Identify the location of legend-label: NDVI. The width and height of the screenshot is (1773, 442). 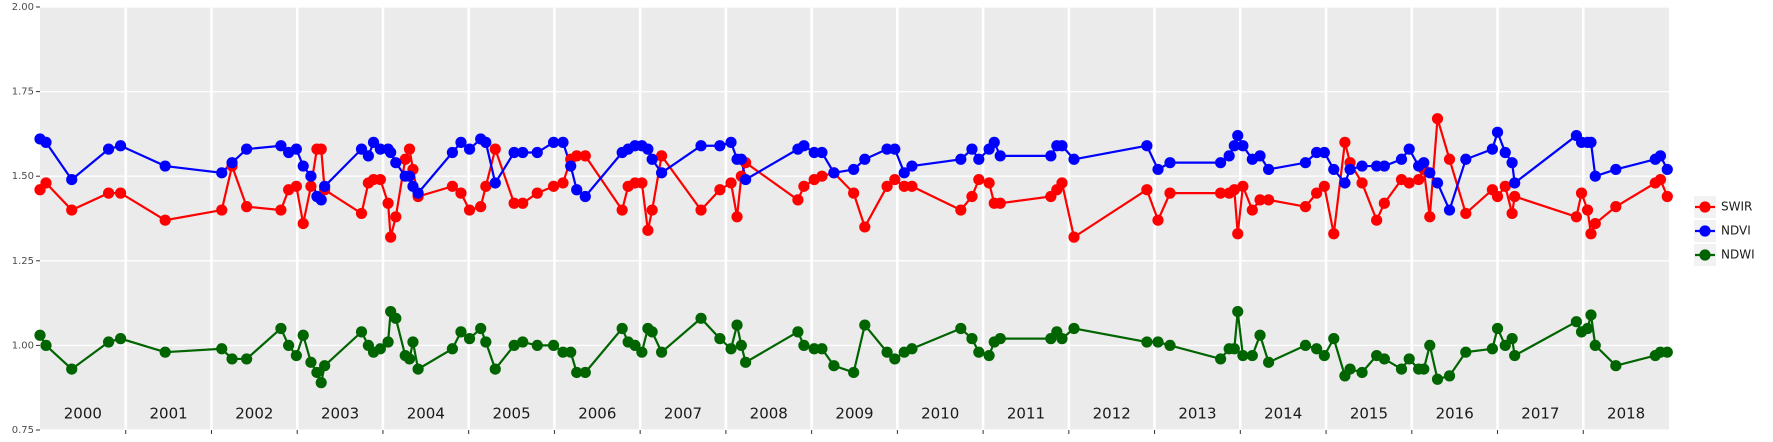
(1736, 231).